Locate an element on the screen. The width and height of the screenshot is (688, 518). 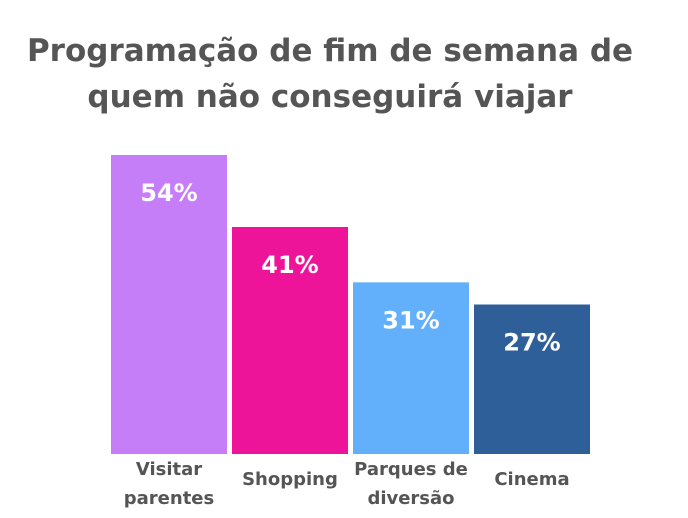
bar-value-label-4: 27% is located at coordinates (531, 343).